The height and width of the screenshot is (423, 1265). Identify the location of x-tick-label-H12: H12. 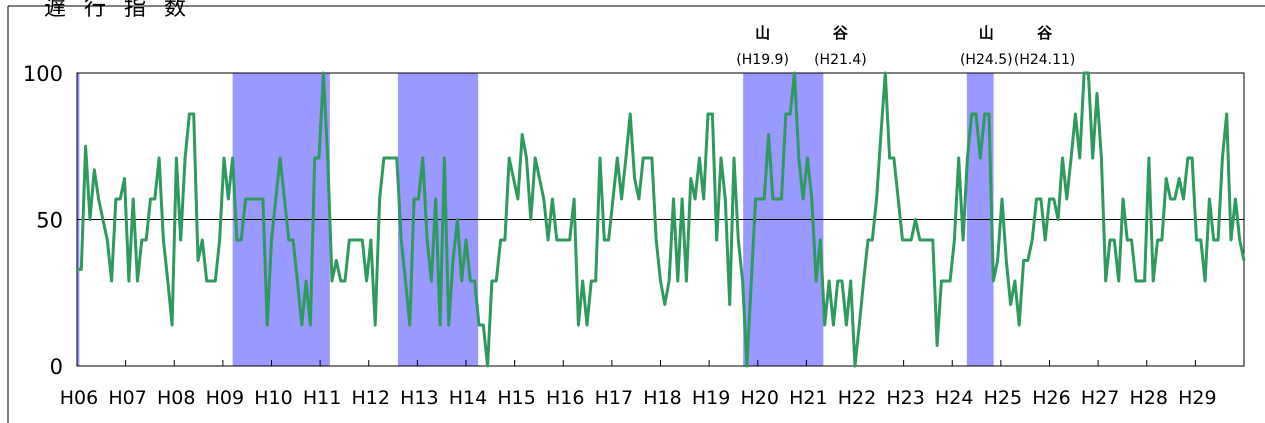
(371, 398).